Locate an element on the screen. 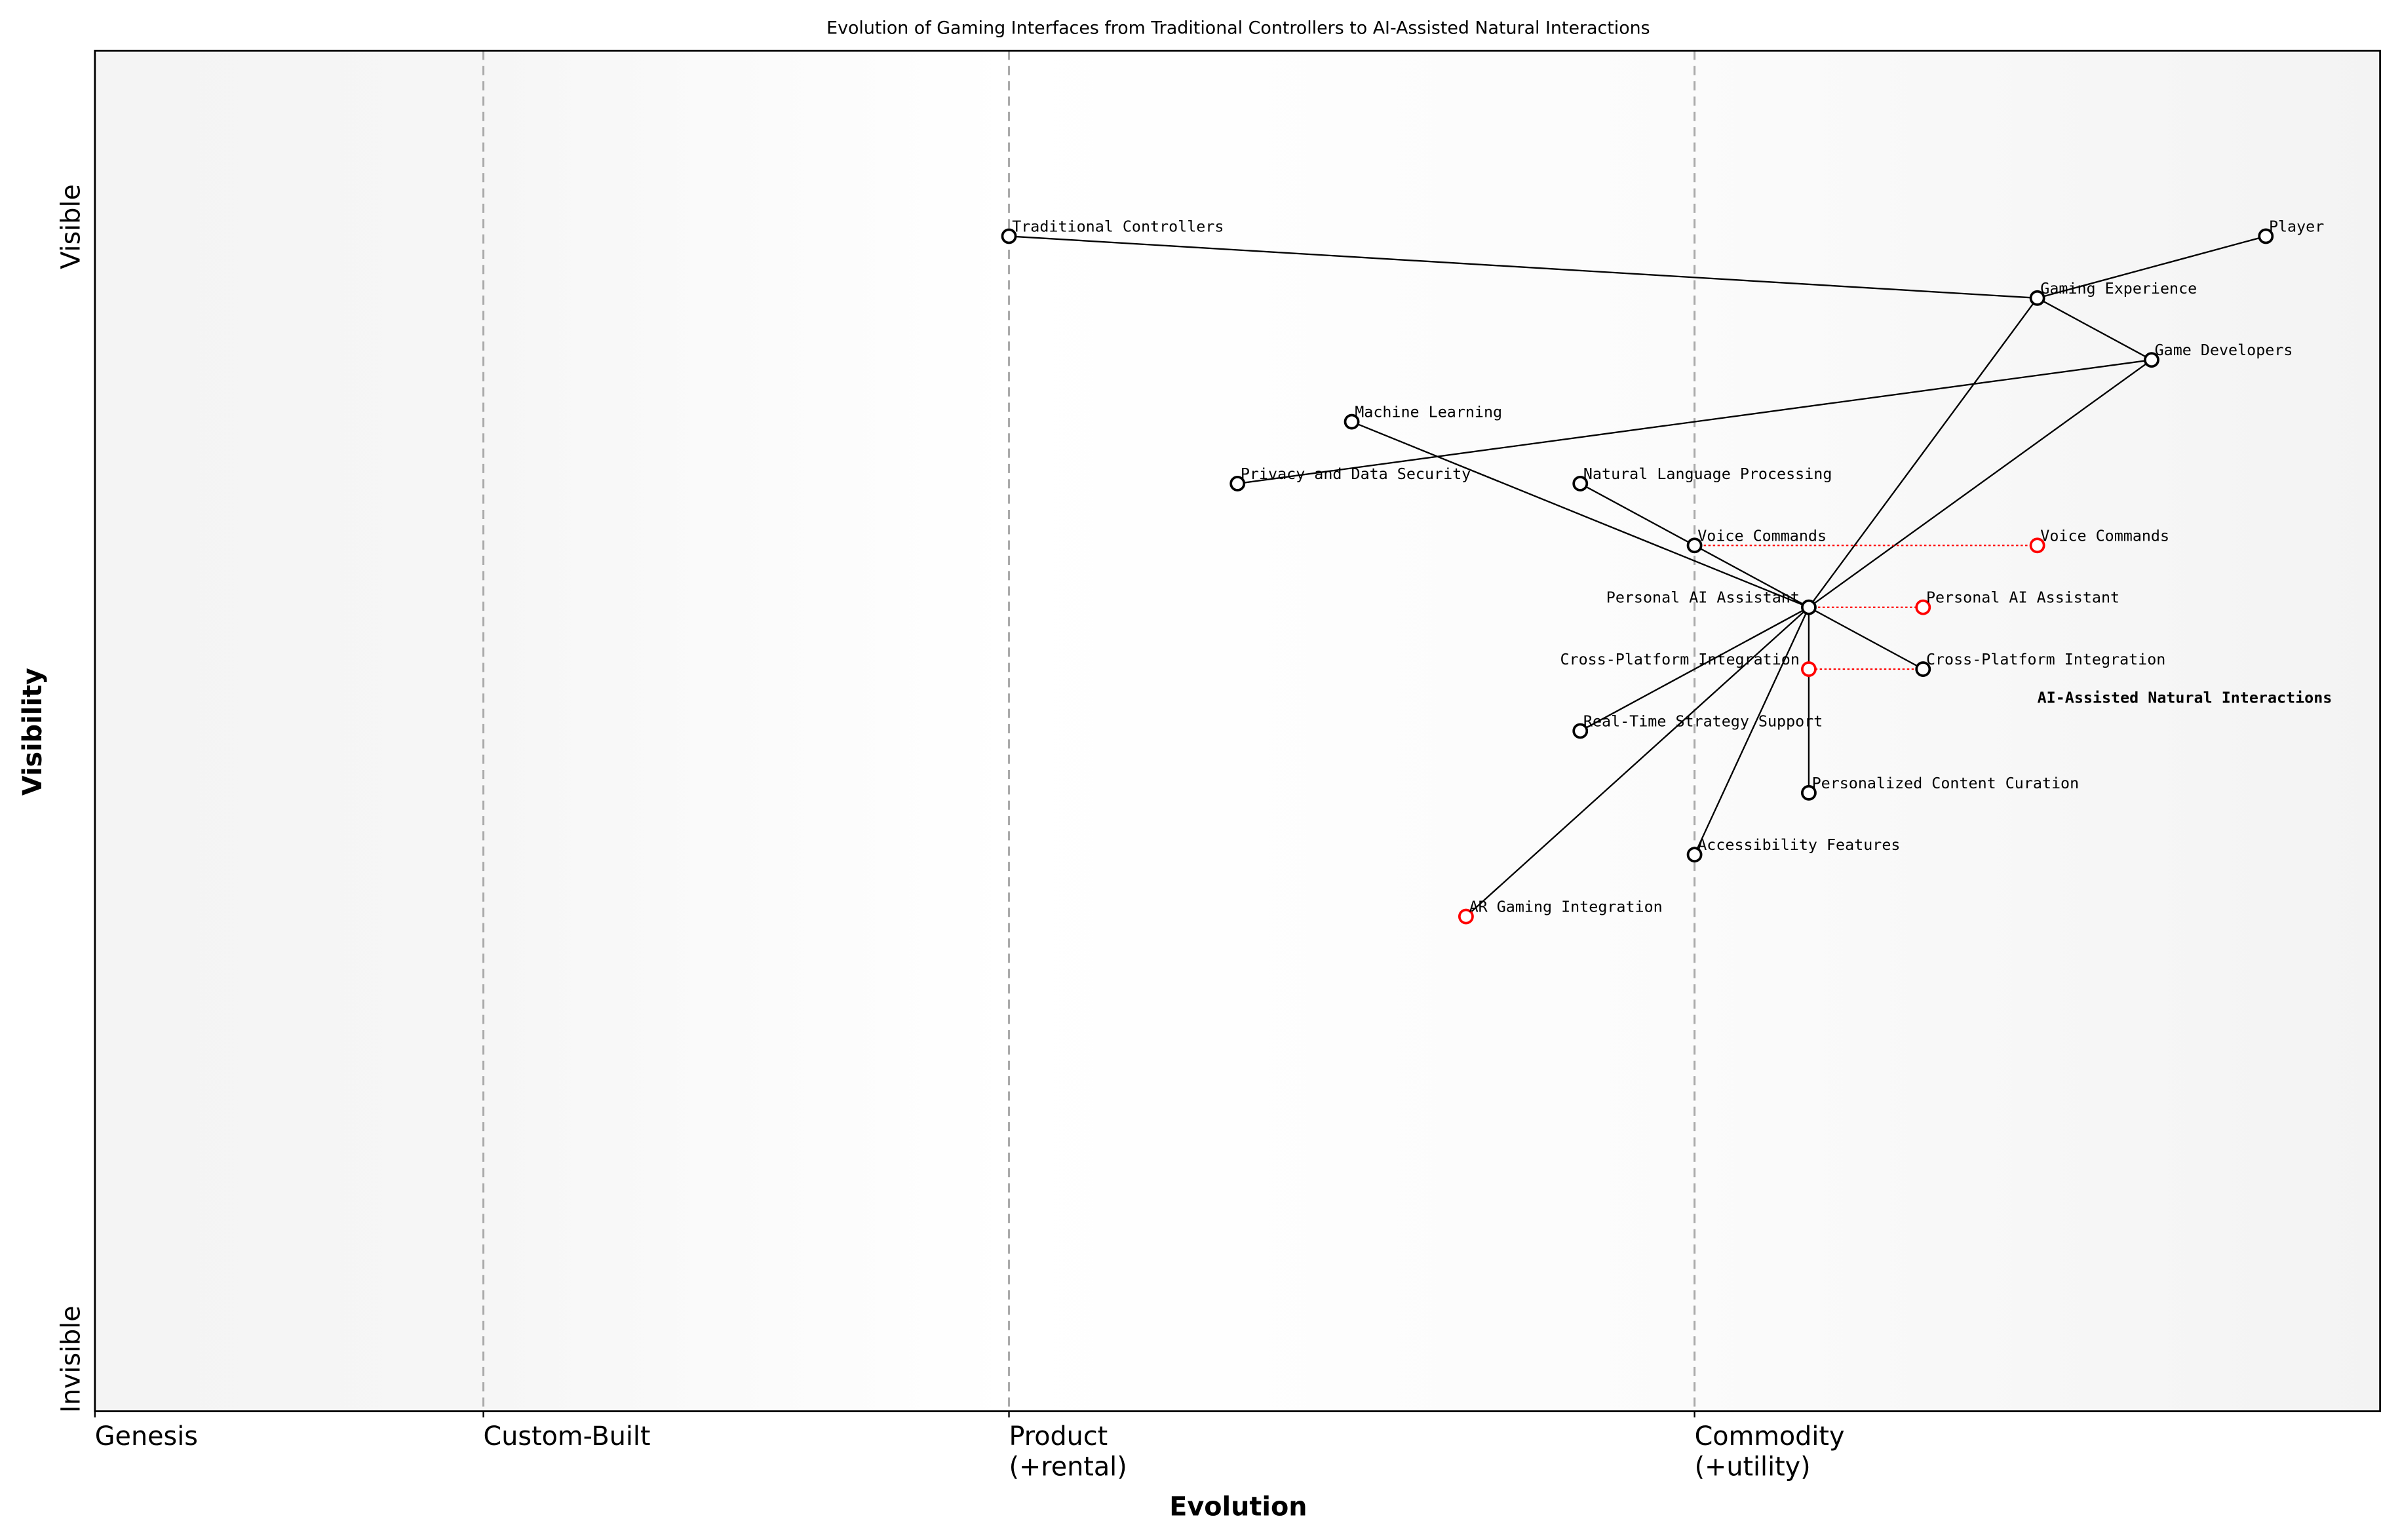 This screenshot has width=2400, height=1540. stage-label: Commodity (+utility) is located at coordinates (1770, 1451).